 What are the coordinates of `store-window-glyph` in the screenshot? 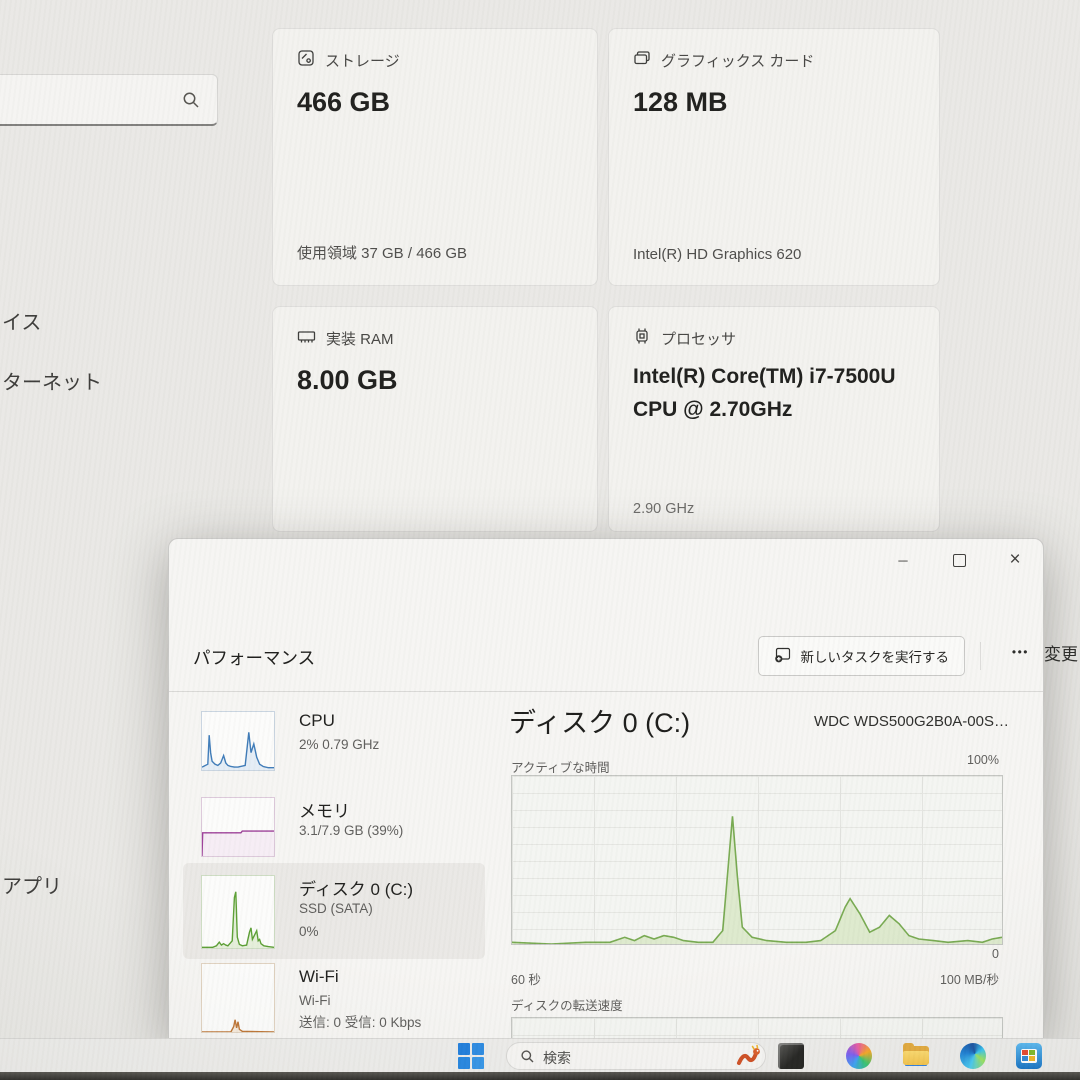 It's located at (1029, 1056).